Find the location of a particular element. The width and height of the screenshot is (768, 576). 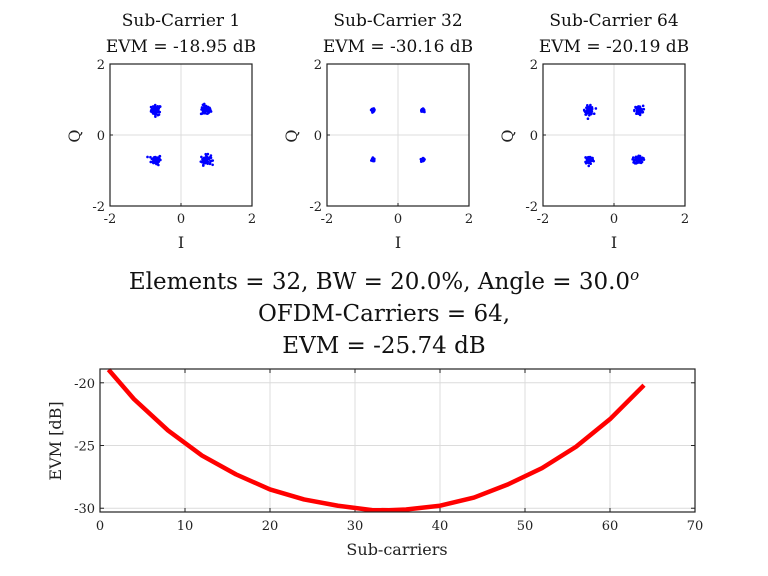

panel-32-ylabel: Q is located at coordinates (291, 135).